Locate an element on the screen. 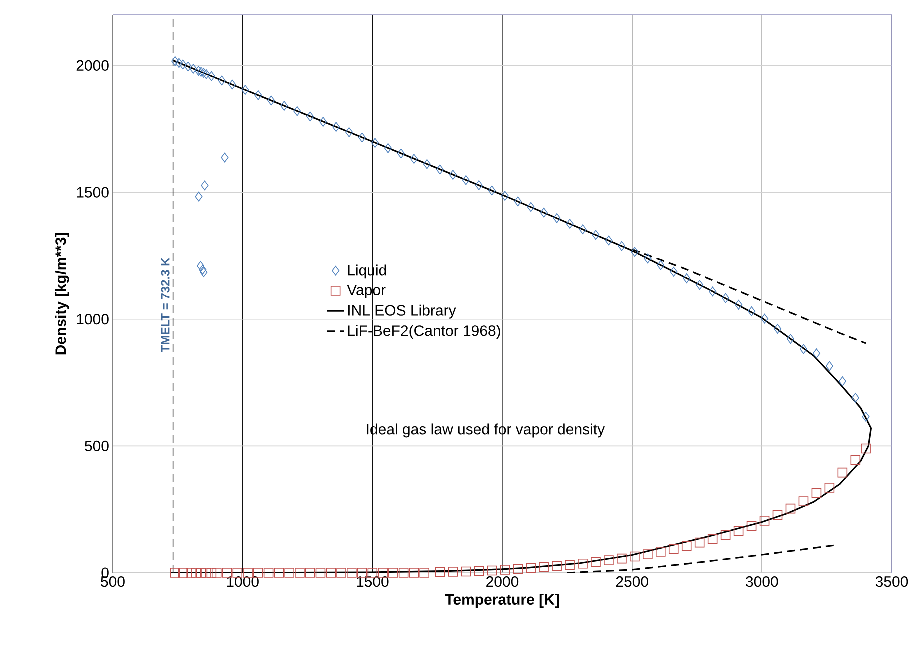 This screenshot has width=918, height=652. y-tick-label: 500 is located at coordinates (97, 446).